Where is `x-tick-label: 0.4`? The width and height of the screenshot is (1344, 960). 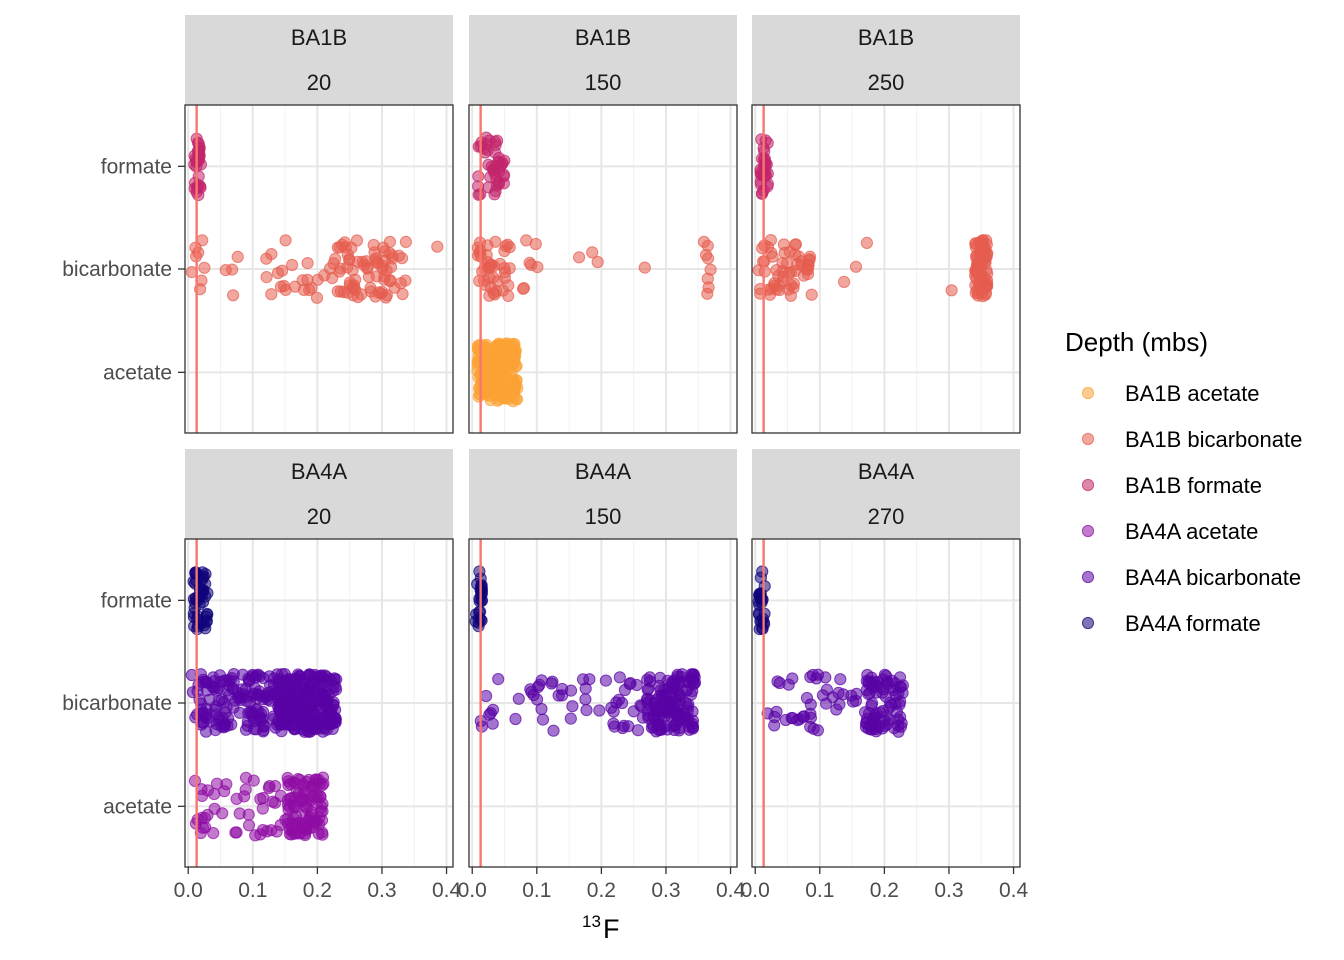 x-tick-label: 0.4 is located at coordinates (447, 890).